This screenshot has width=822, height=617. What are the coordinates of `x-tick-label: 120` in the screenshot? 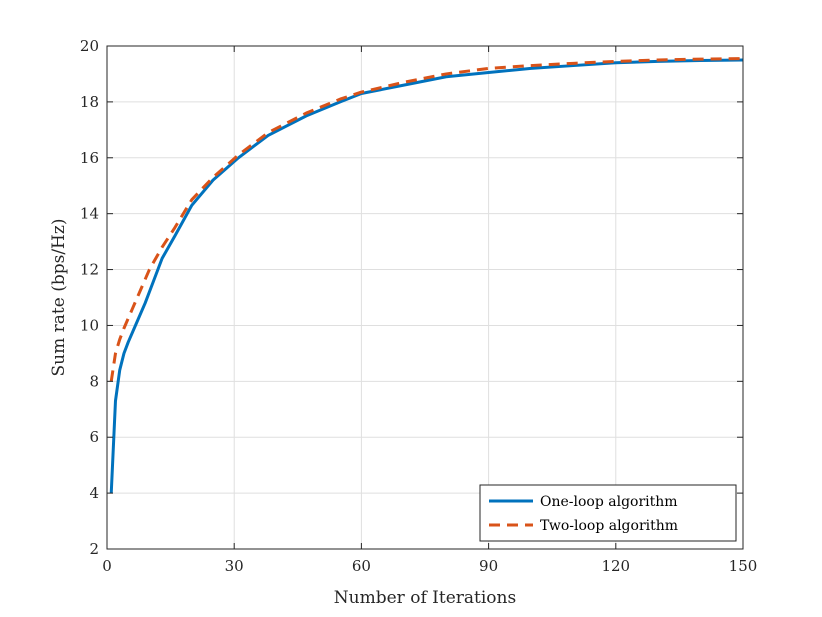 It's located at (615, 566).